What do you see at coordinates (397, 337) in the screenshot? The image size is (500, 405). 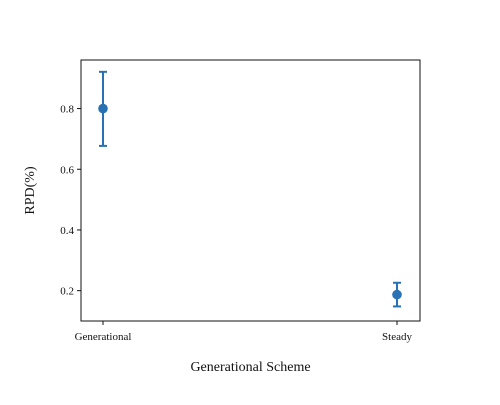 I see `x-tick-label: Steady` at bounding box center [397, 337].